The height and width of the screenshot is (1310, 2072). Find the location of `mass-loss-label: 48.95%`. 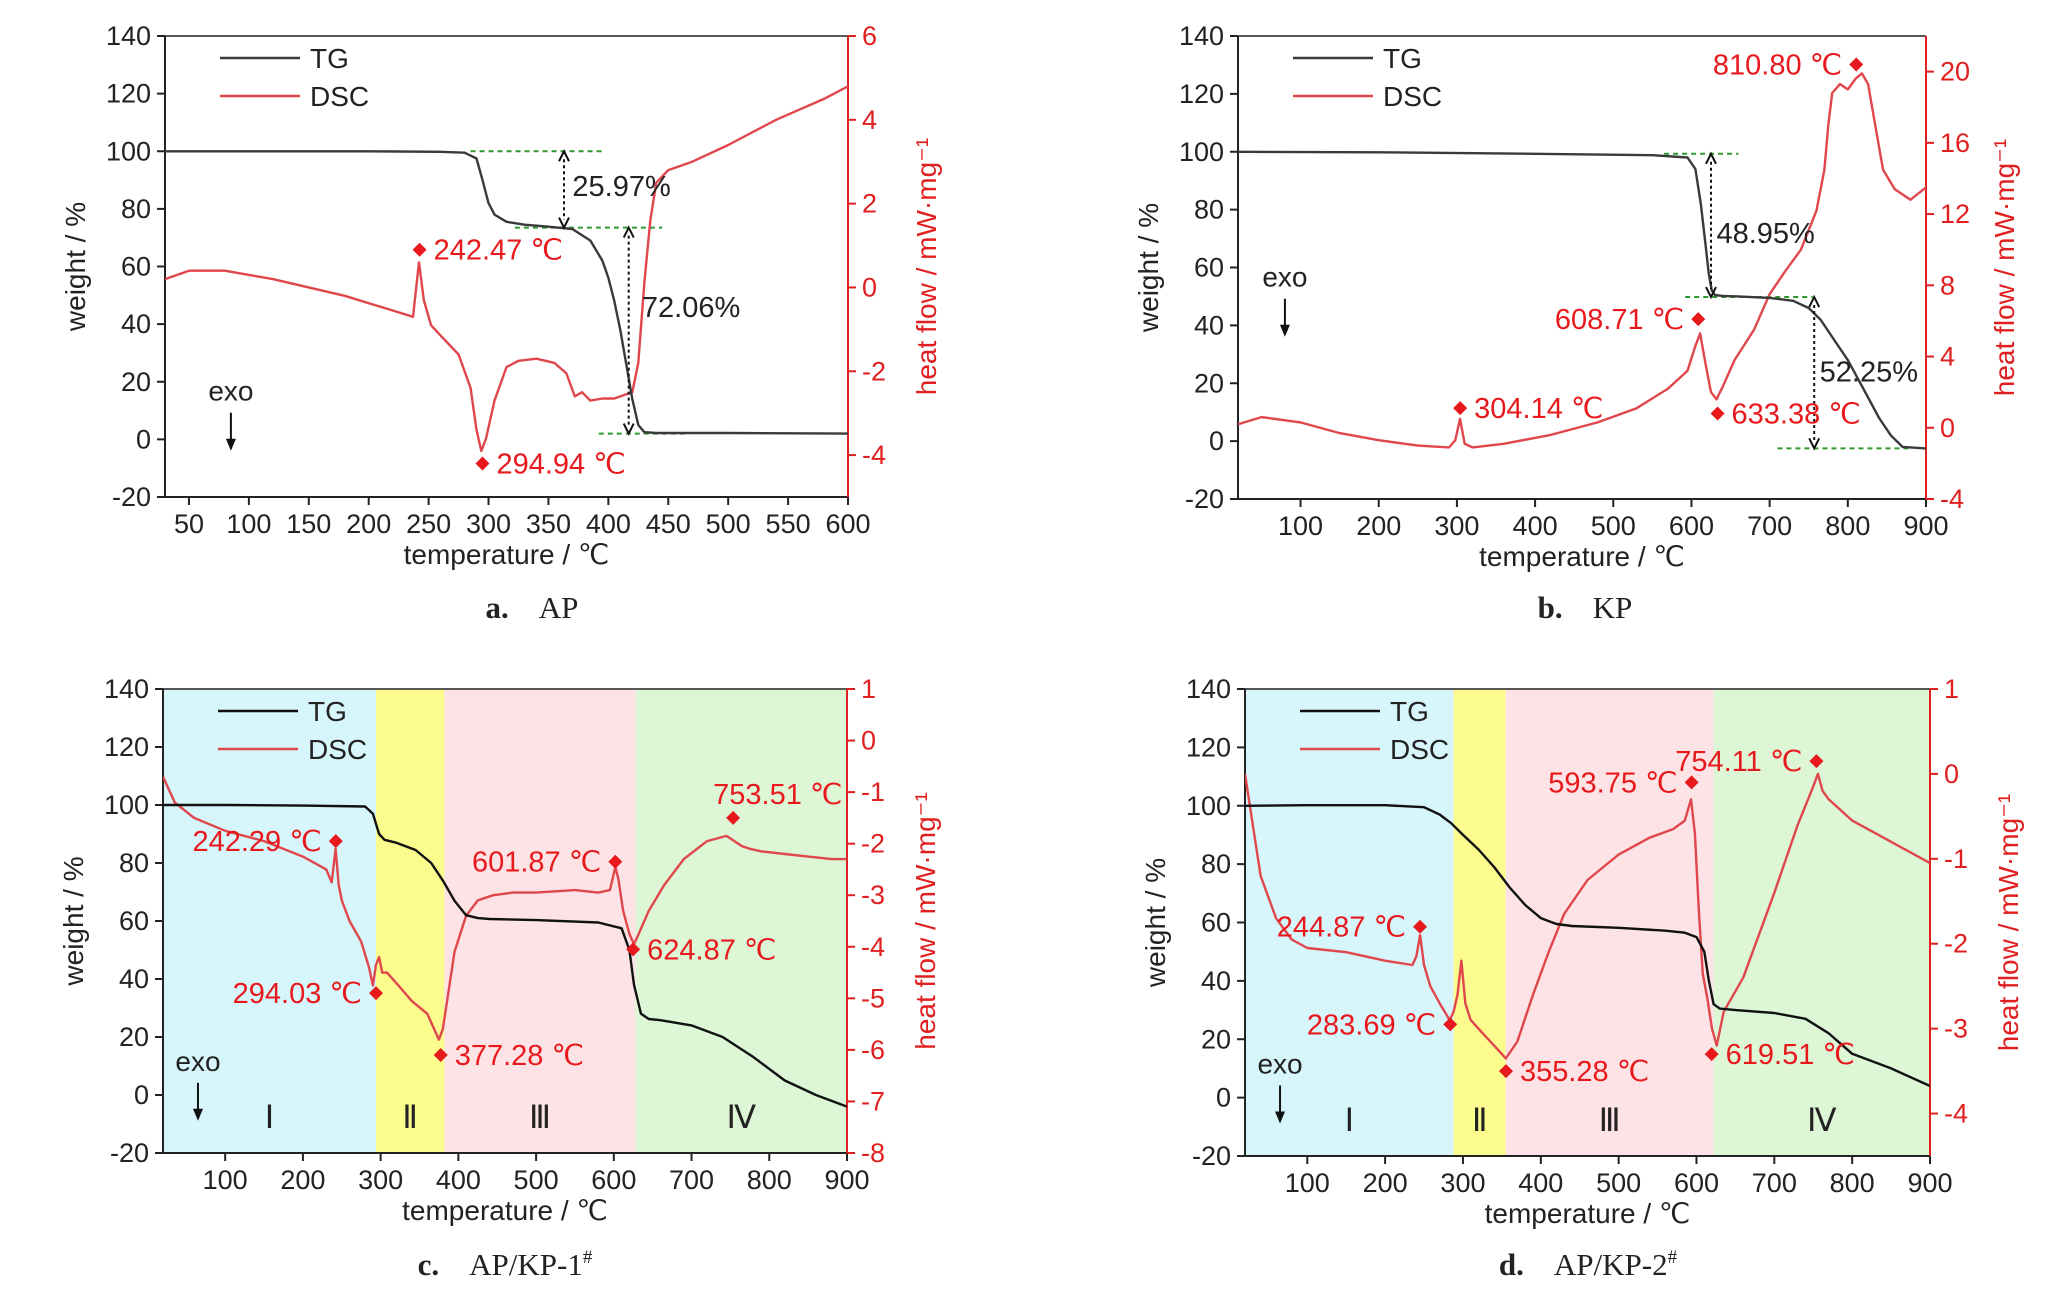

mass-loss-label: 48.95% is located at coordinates (1765, 234).